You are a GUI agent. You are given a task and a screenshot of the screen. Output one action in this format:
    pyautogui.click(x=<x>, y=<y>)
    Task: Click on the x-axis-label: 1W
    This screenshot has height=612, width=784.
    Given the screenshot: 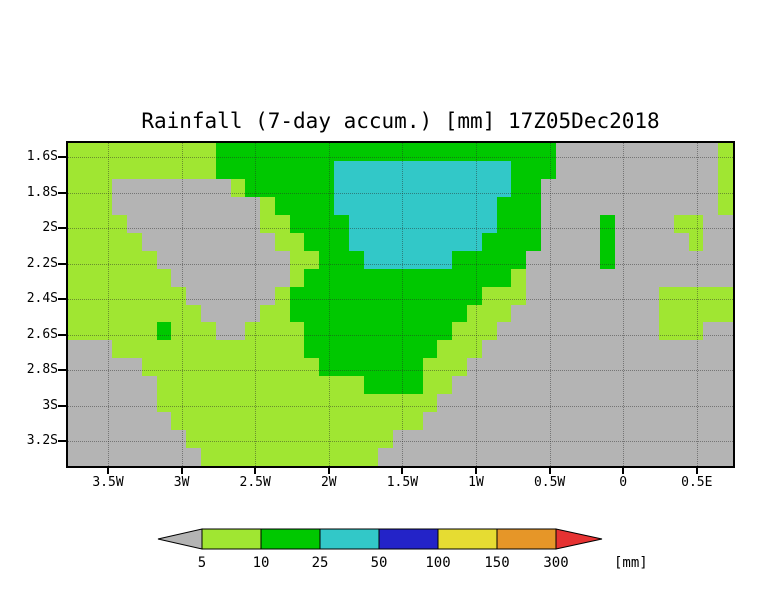 What is the action you would take?
    pyautogui.click(x=476, y=482)
    